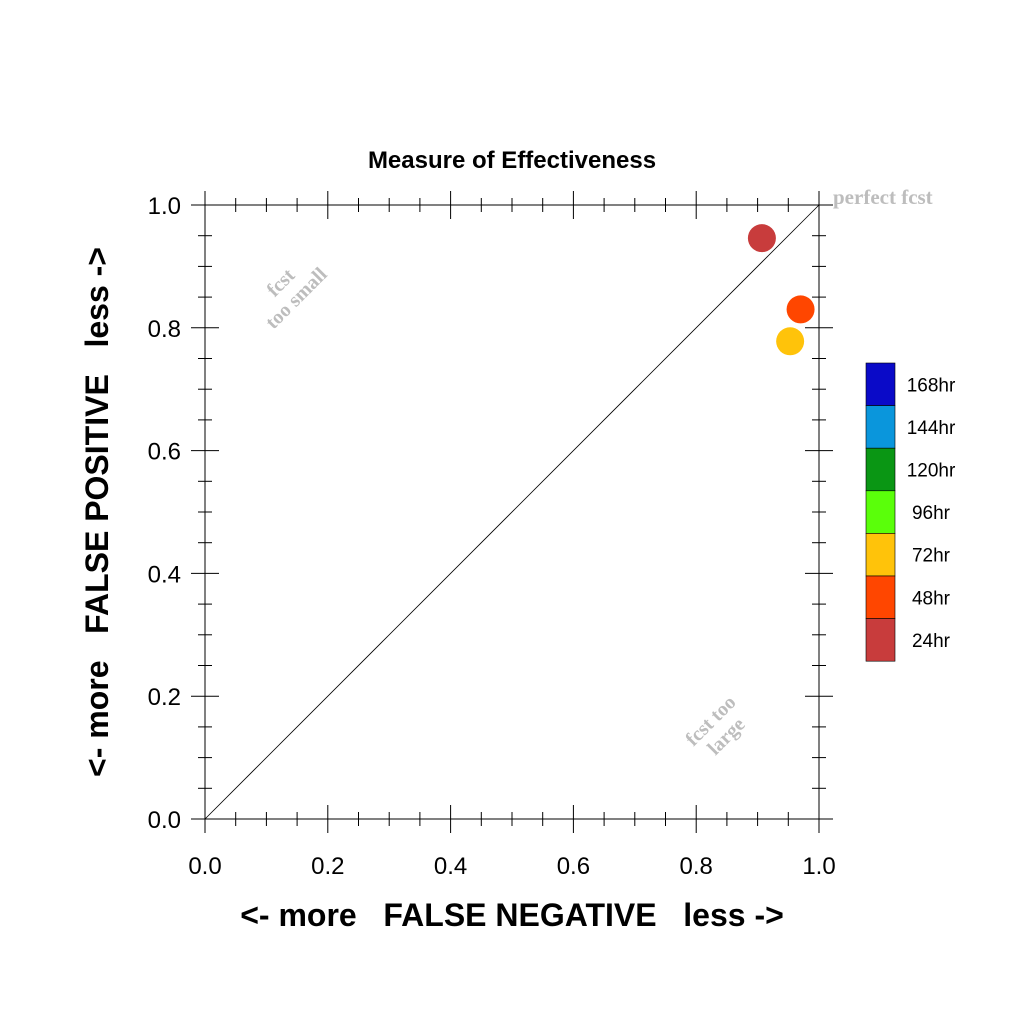 The image size is (1024, 1024). Describe the element at coordinates (931, 556) in the screenshot. I see `legend-label-72hr: 72hr` at that location.